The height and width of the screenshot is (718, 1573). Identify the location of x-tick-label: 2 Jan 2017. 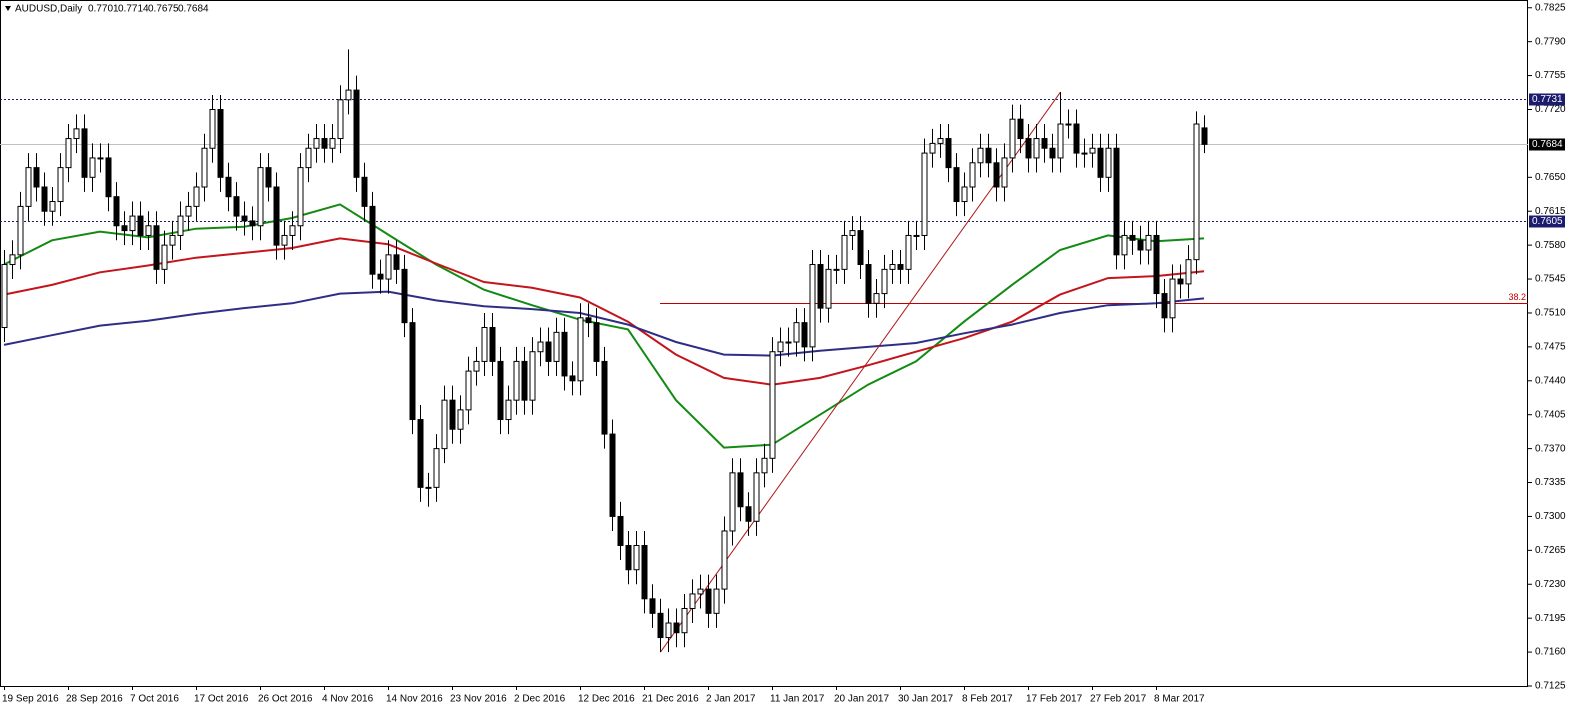
(731, 699).